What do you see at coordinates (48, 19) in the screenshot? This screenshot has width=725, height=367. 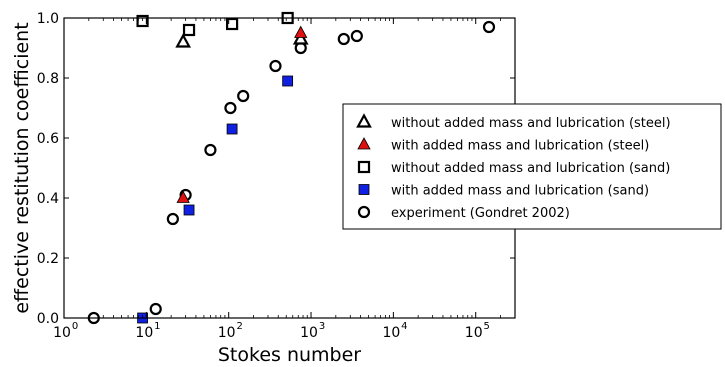 I see `y-tick-label: 1.0` at bounding box center [48, 19].